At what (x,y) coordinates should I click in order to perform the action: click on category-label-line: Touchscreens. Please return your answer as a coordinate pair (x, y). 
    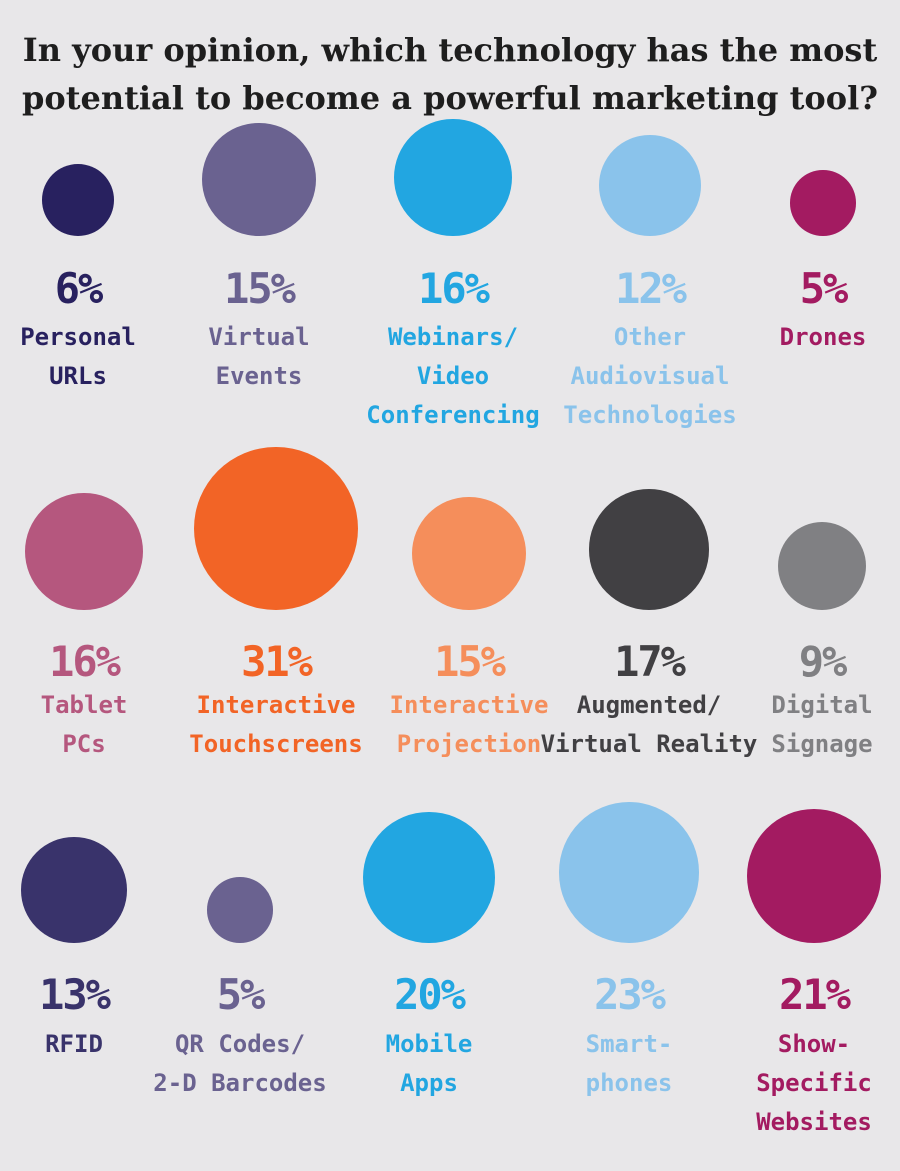
    Looking at the image, I should click on (276, 744).